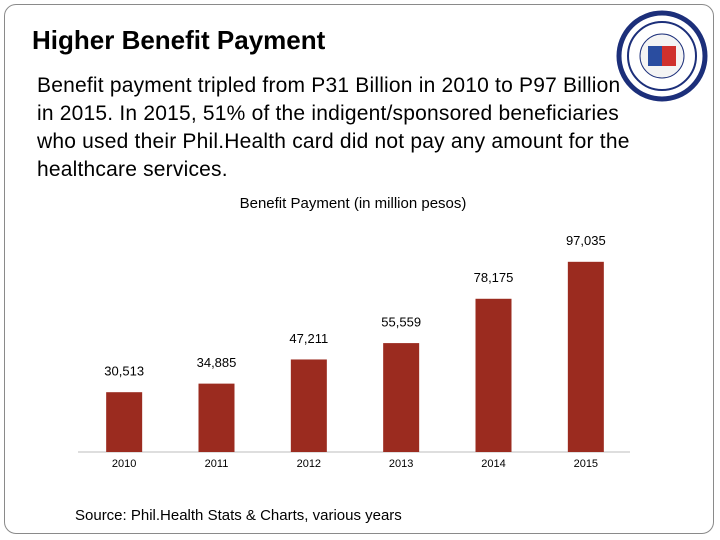 The width and height of the screenshot is (720, 540). What do you see at coordinates (401, 322) in the screenshot?
I see `data-label: 55,559` at bounding box center [401, 322].